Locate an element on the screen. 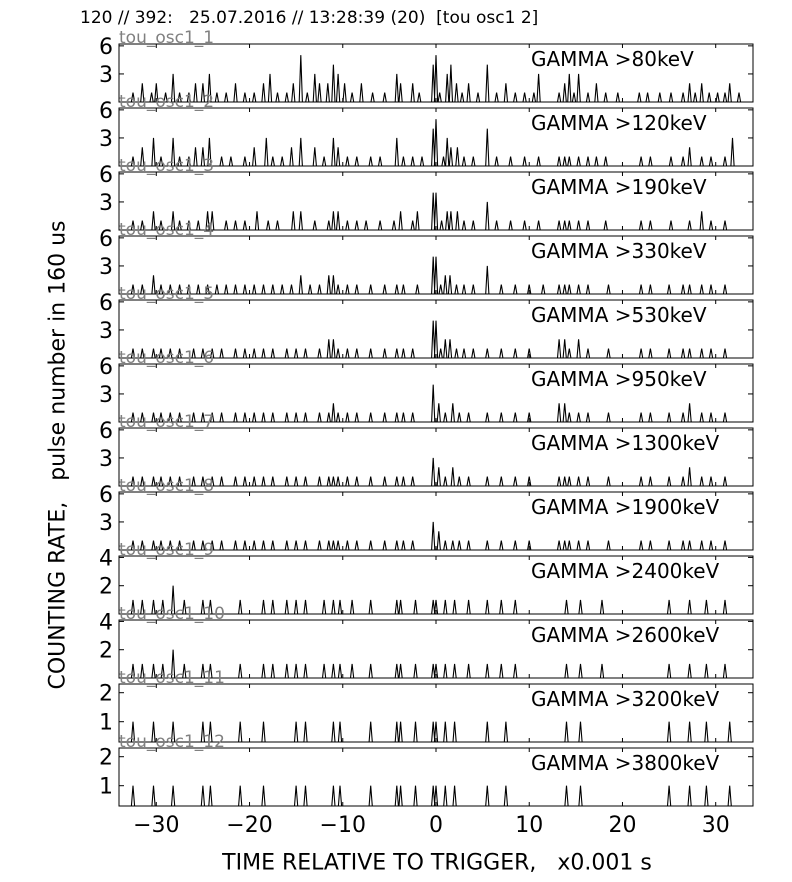 Image resolution: width=792 pixels, height=882 pixels. channel-tag: tou_osc1_5 is located at coordinates (166, 294).